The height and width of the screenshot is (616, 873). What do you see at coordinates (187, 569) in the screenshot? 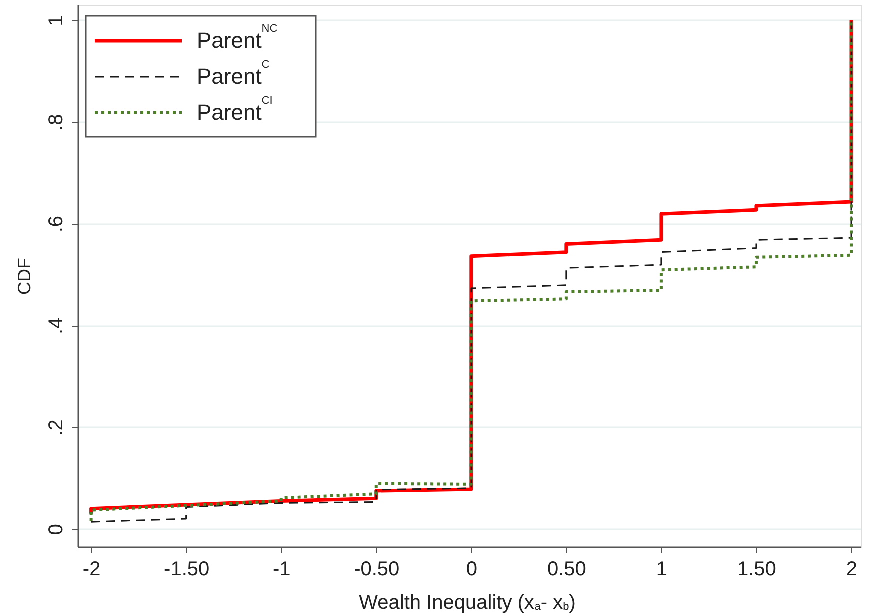
I see `x-tick-label: -1.50` at bounding box center [187, 569].